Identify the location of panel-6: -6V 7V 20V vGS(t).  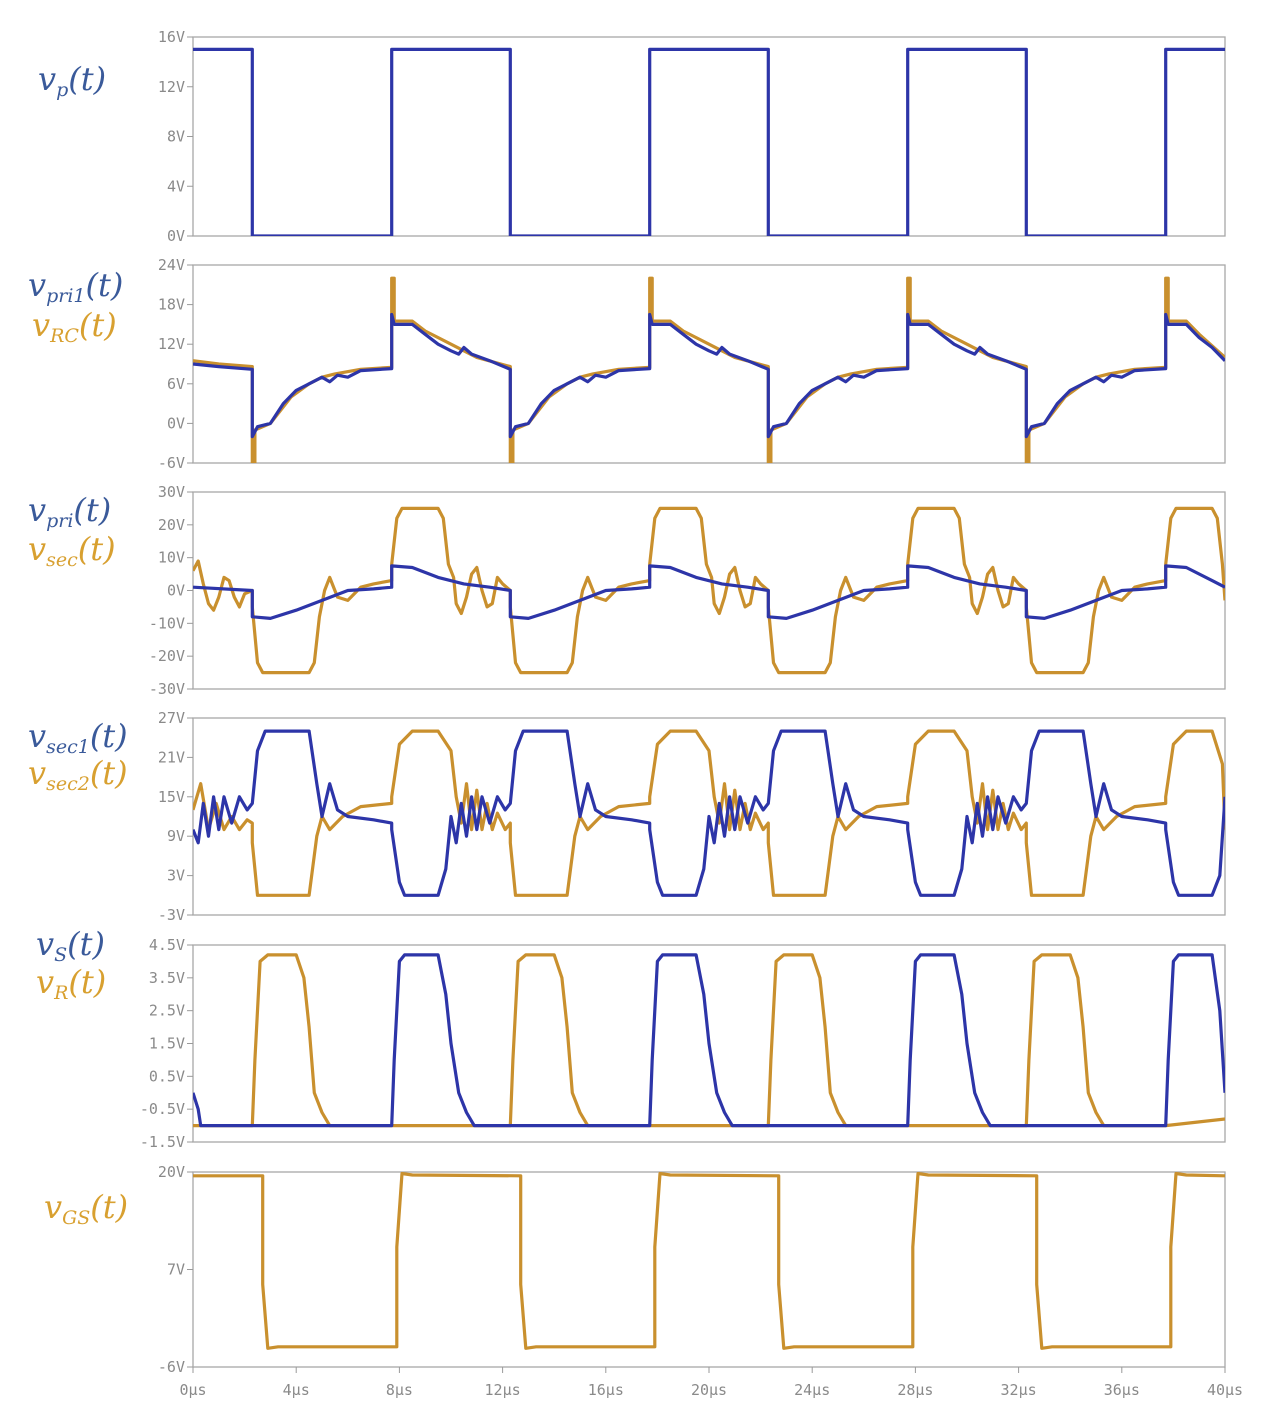
(635, 1269).